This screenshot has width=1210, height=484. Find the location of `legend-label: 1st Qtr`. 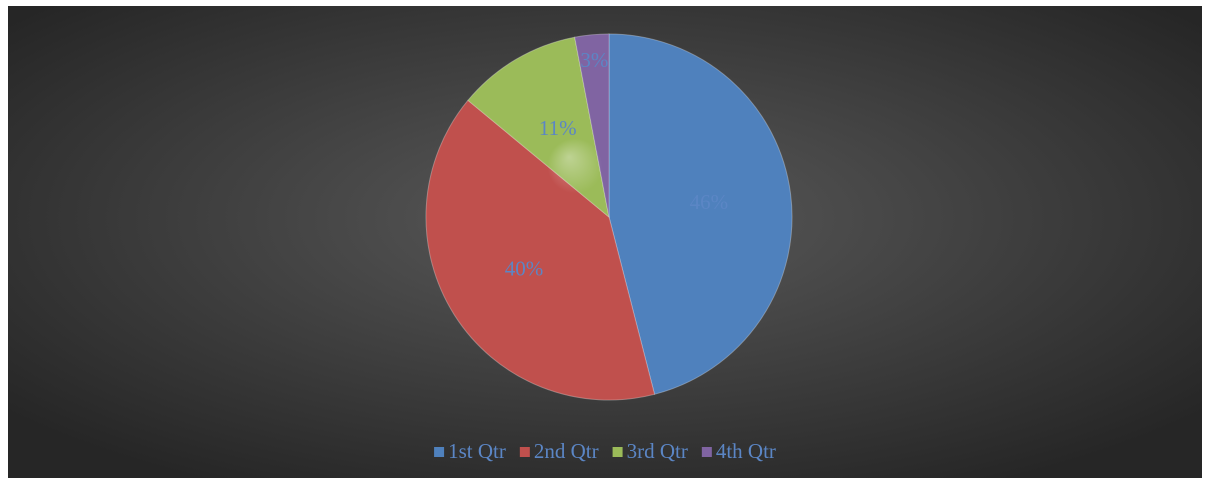

legend-label: 1st Qtr is located at coordinates (477, 451).